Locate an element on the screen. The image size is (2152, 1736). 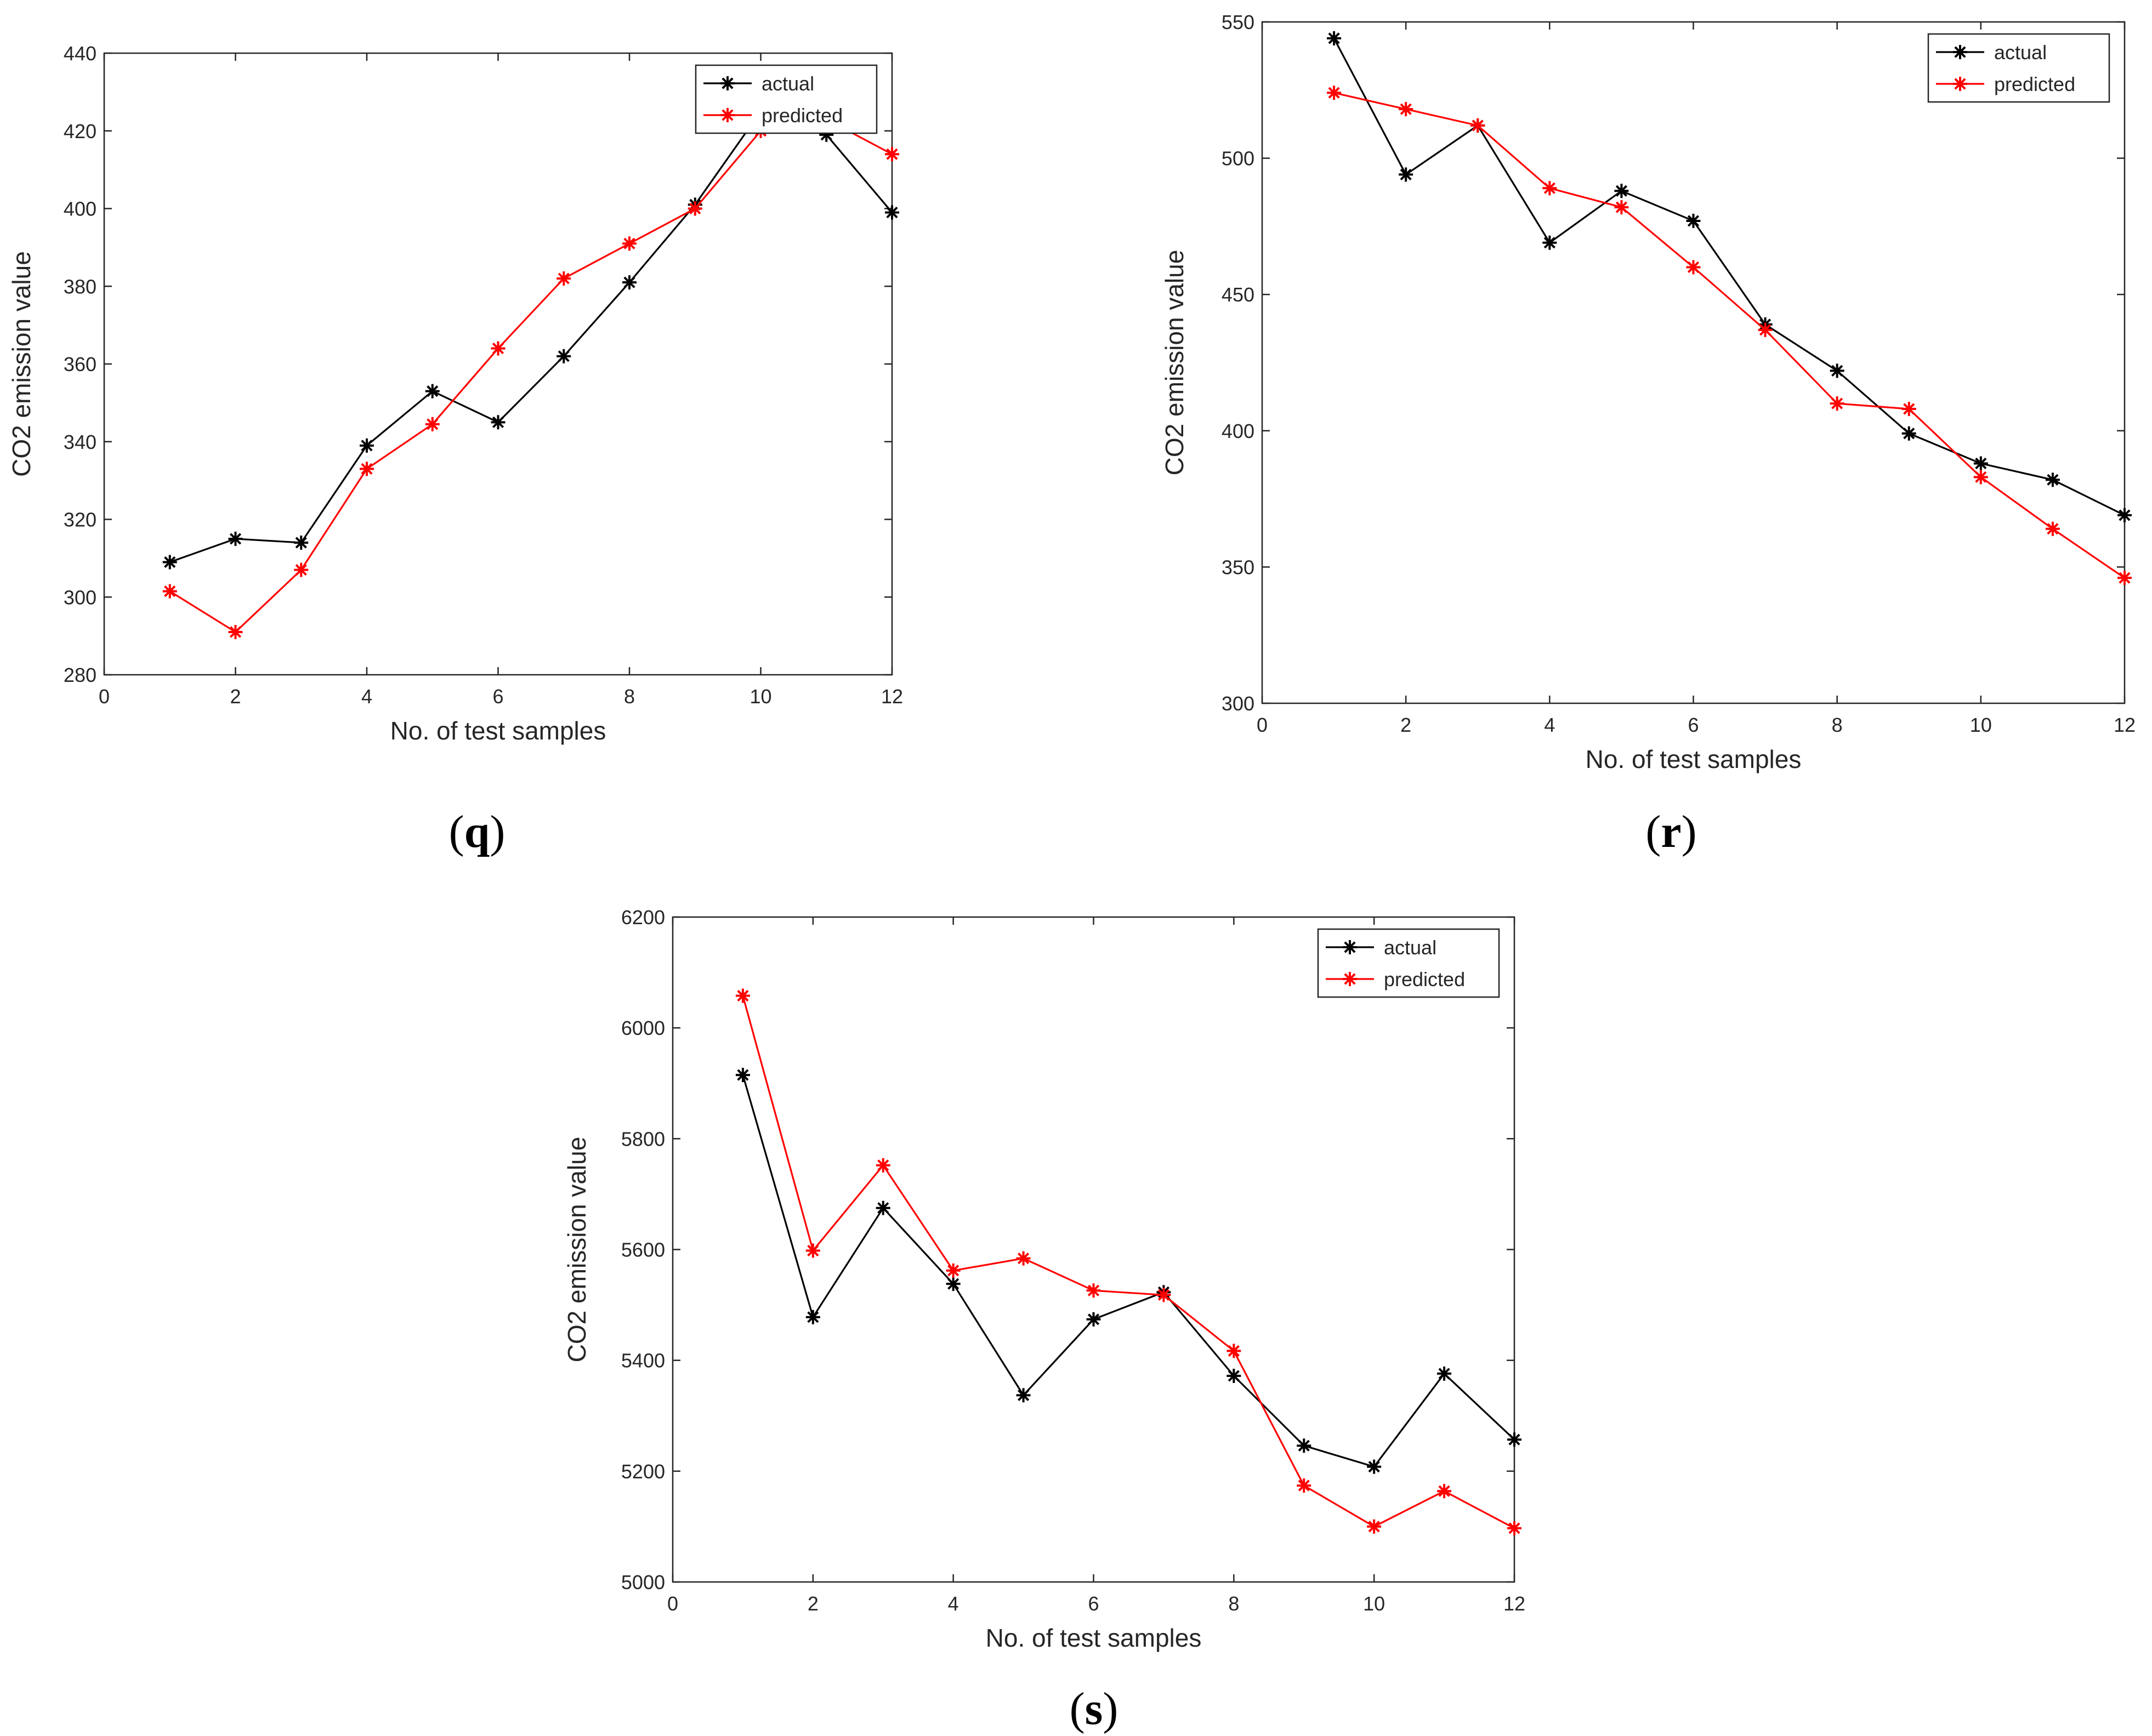
y-tick-label: 5000 is located at coordinates (643, 1582).